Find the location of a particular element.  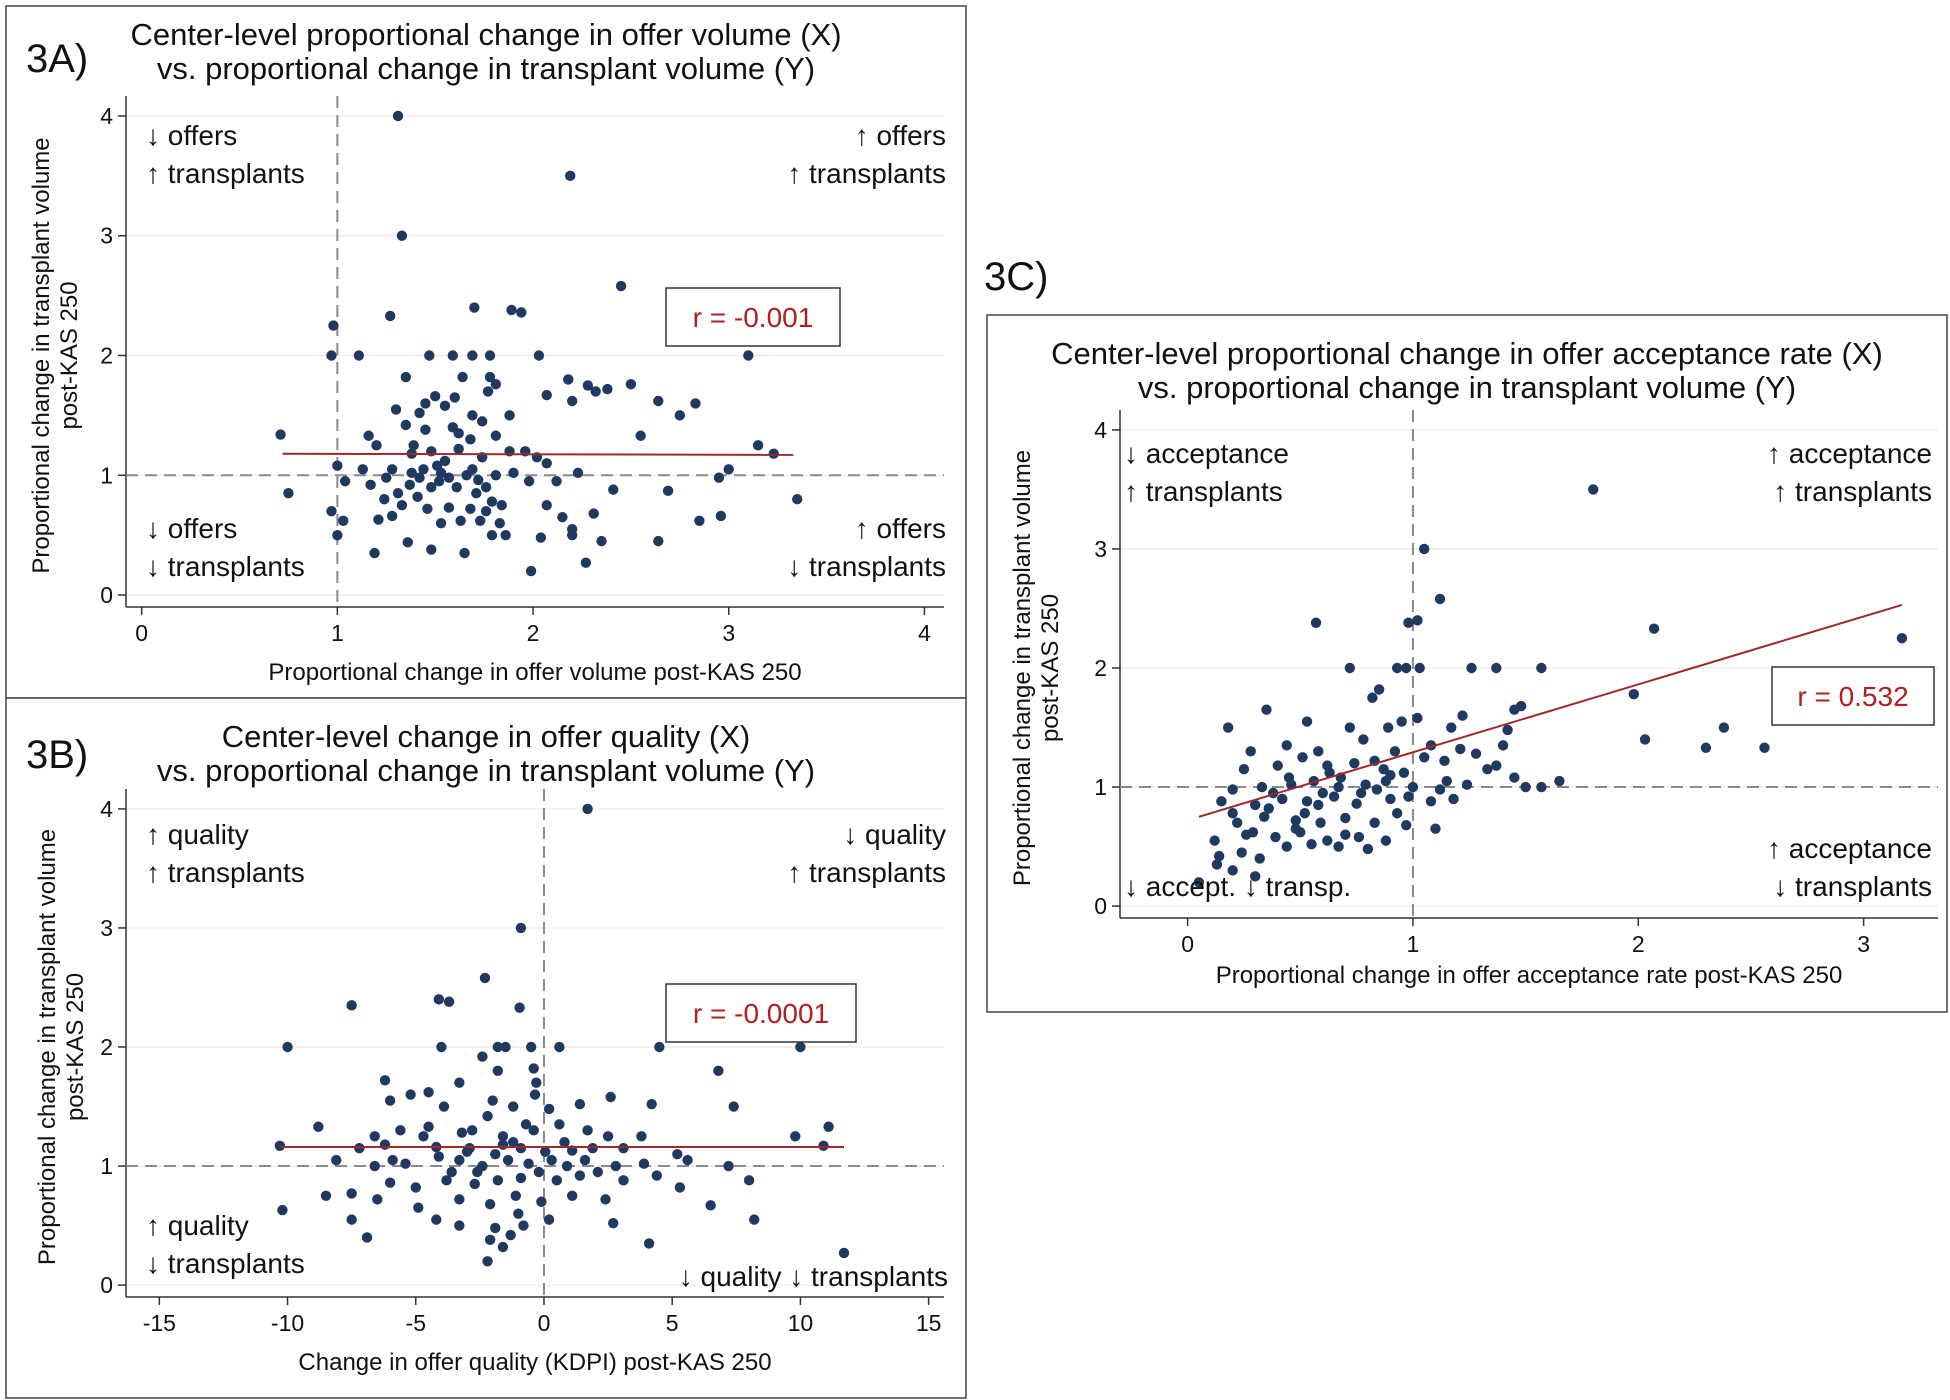

x-tick-label-3b: -10 is located at coordinates (287, 1323).